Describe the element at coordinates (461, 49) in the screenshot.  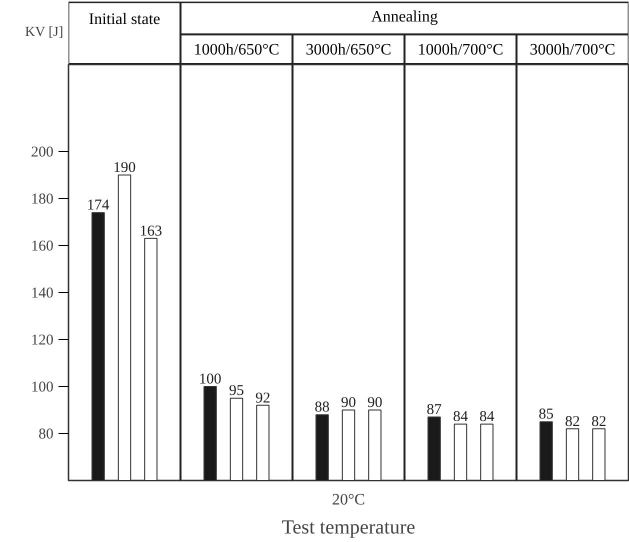
I see `x-tick-label: 1000h/700°C` at that location.